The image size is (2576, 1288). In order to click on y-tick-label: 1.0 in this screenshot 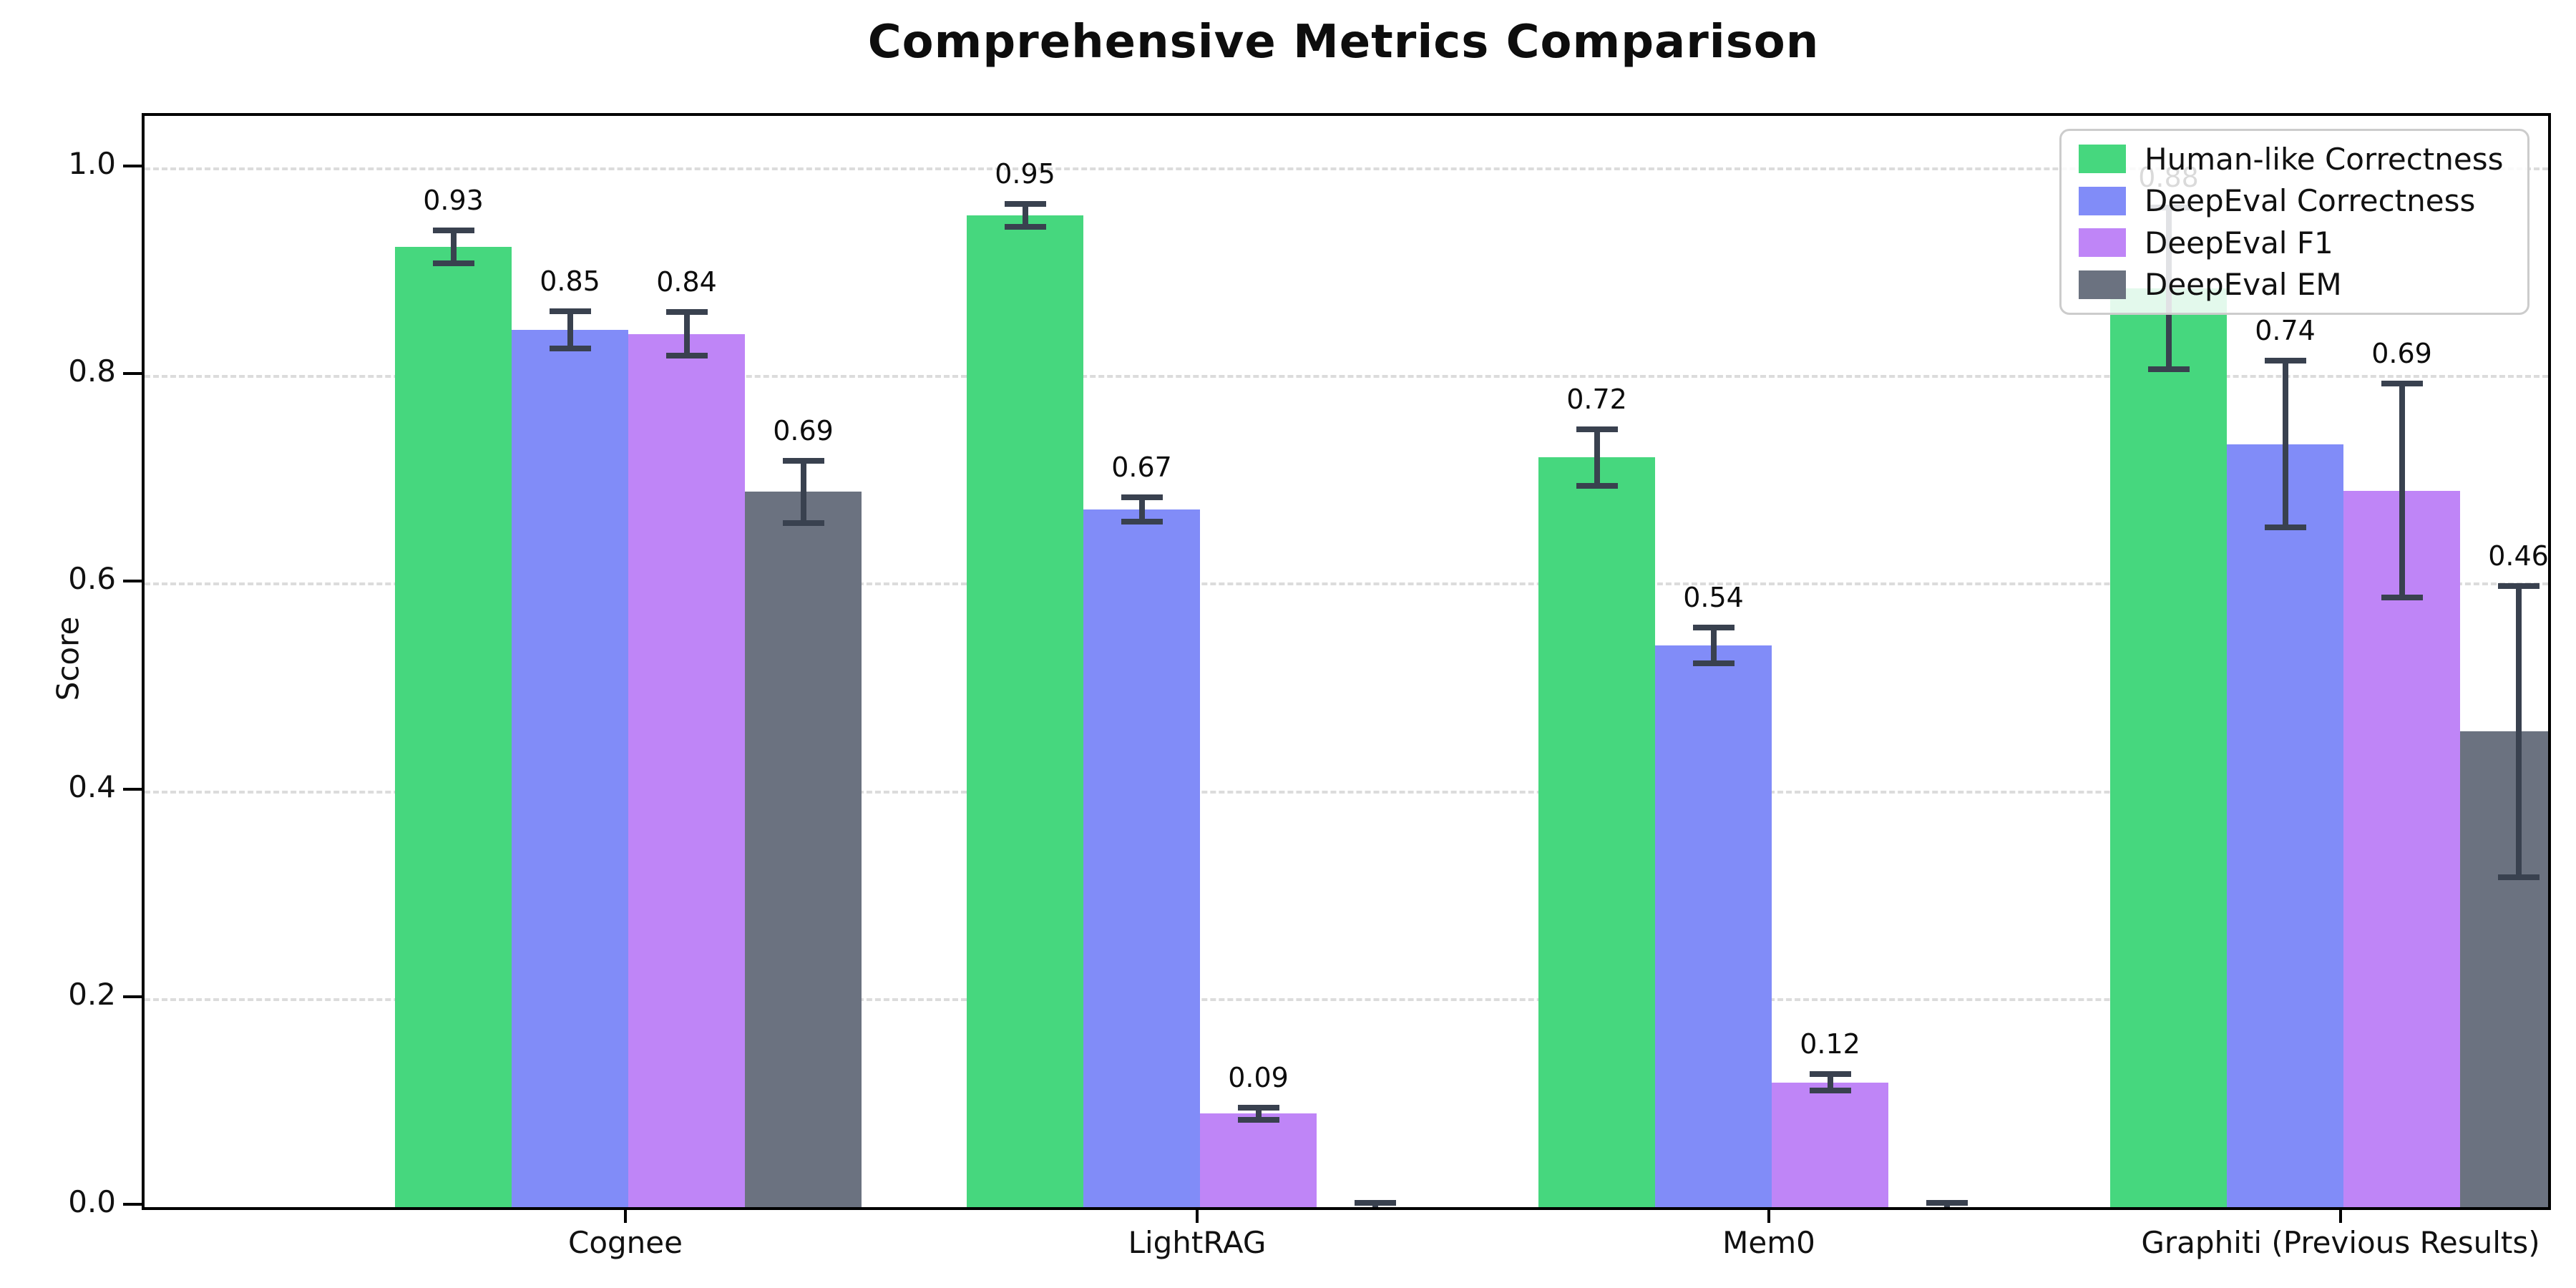, I will do `click(92, 163)`.